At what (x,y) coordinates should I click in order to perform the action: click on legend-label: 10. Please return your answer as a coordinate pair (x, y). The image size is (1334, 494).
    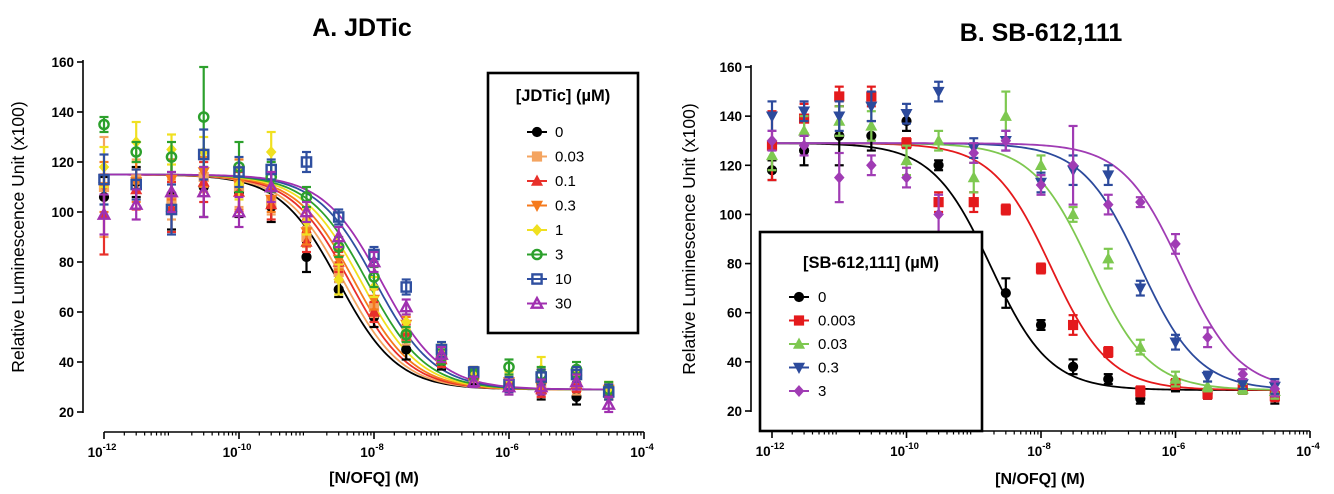
    Looking at the image, I should click on (563, 279).